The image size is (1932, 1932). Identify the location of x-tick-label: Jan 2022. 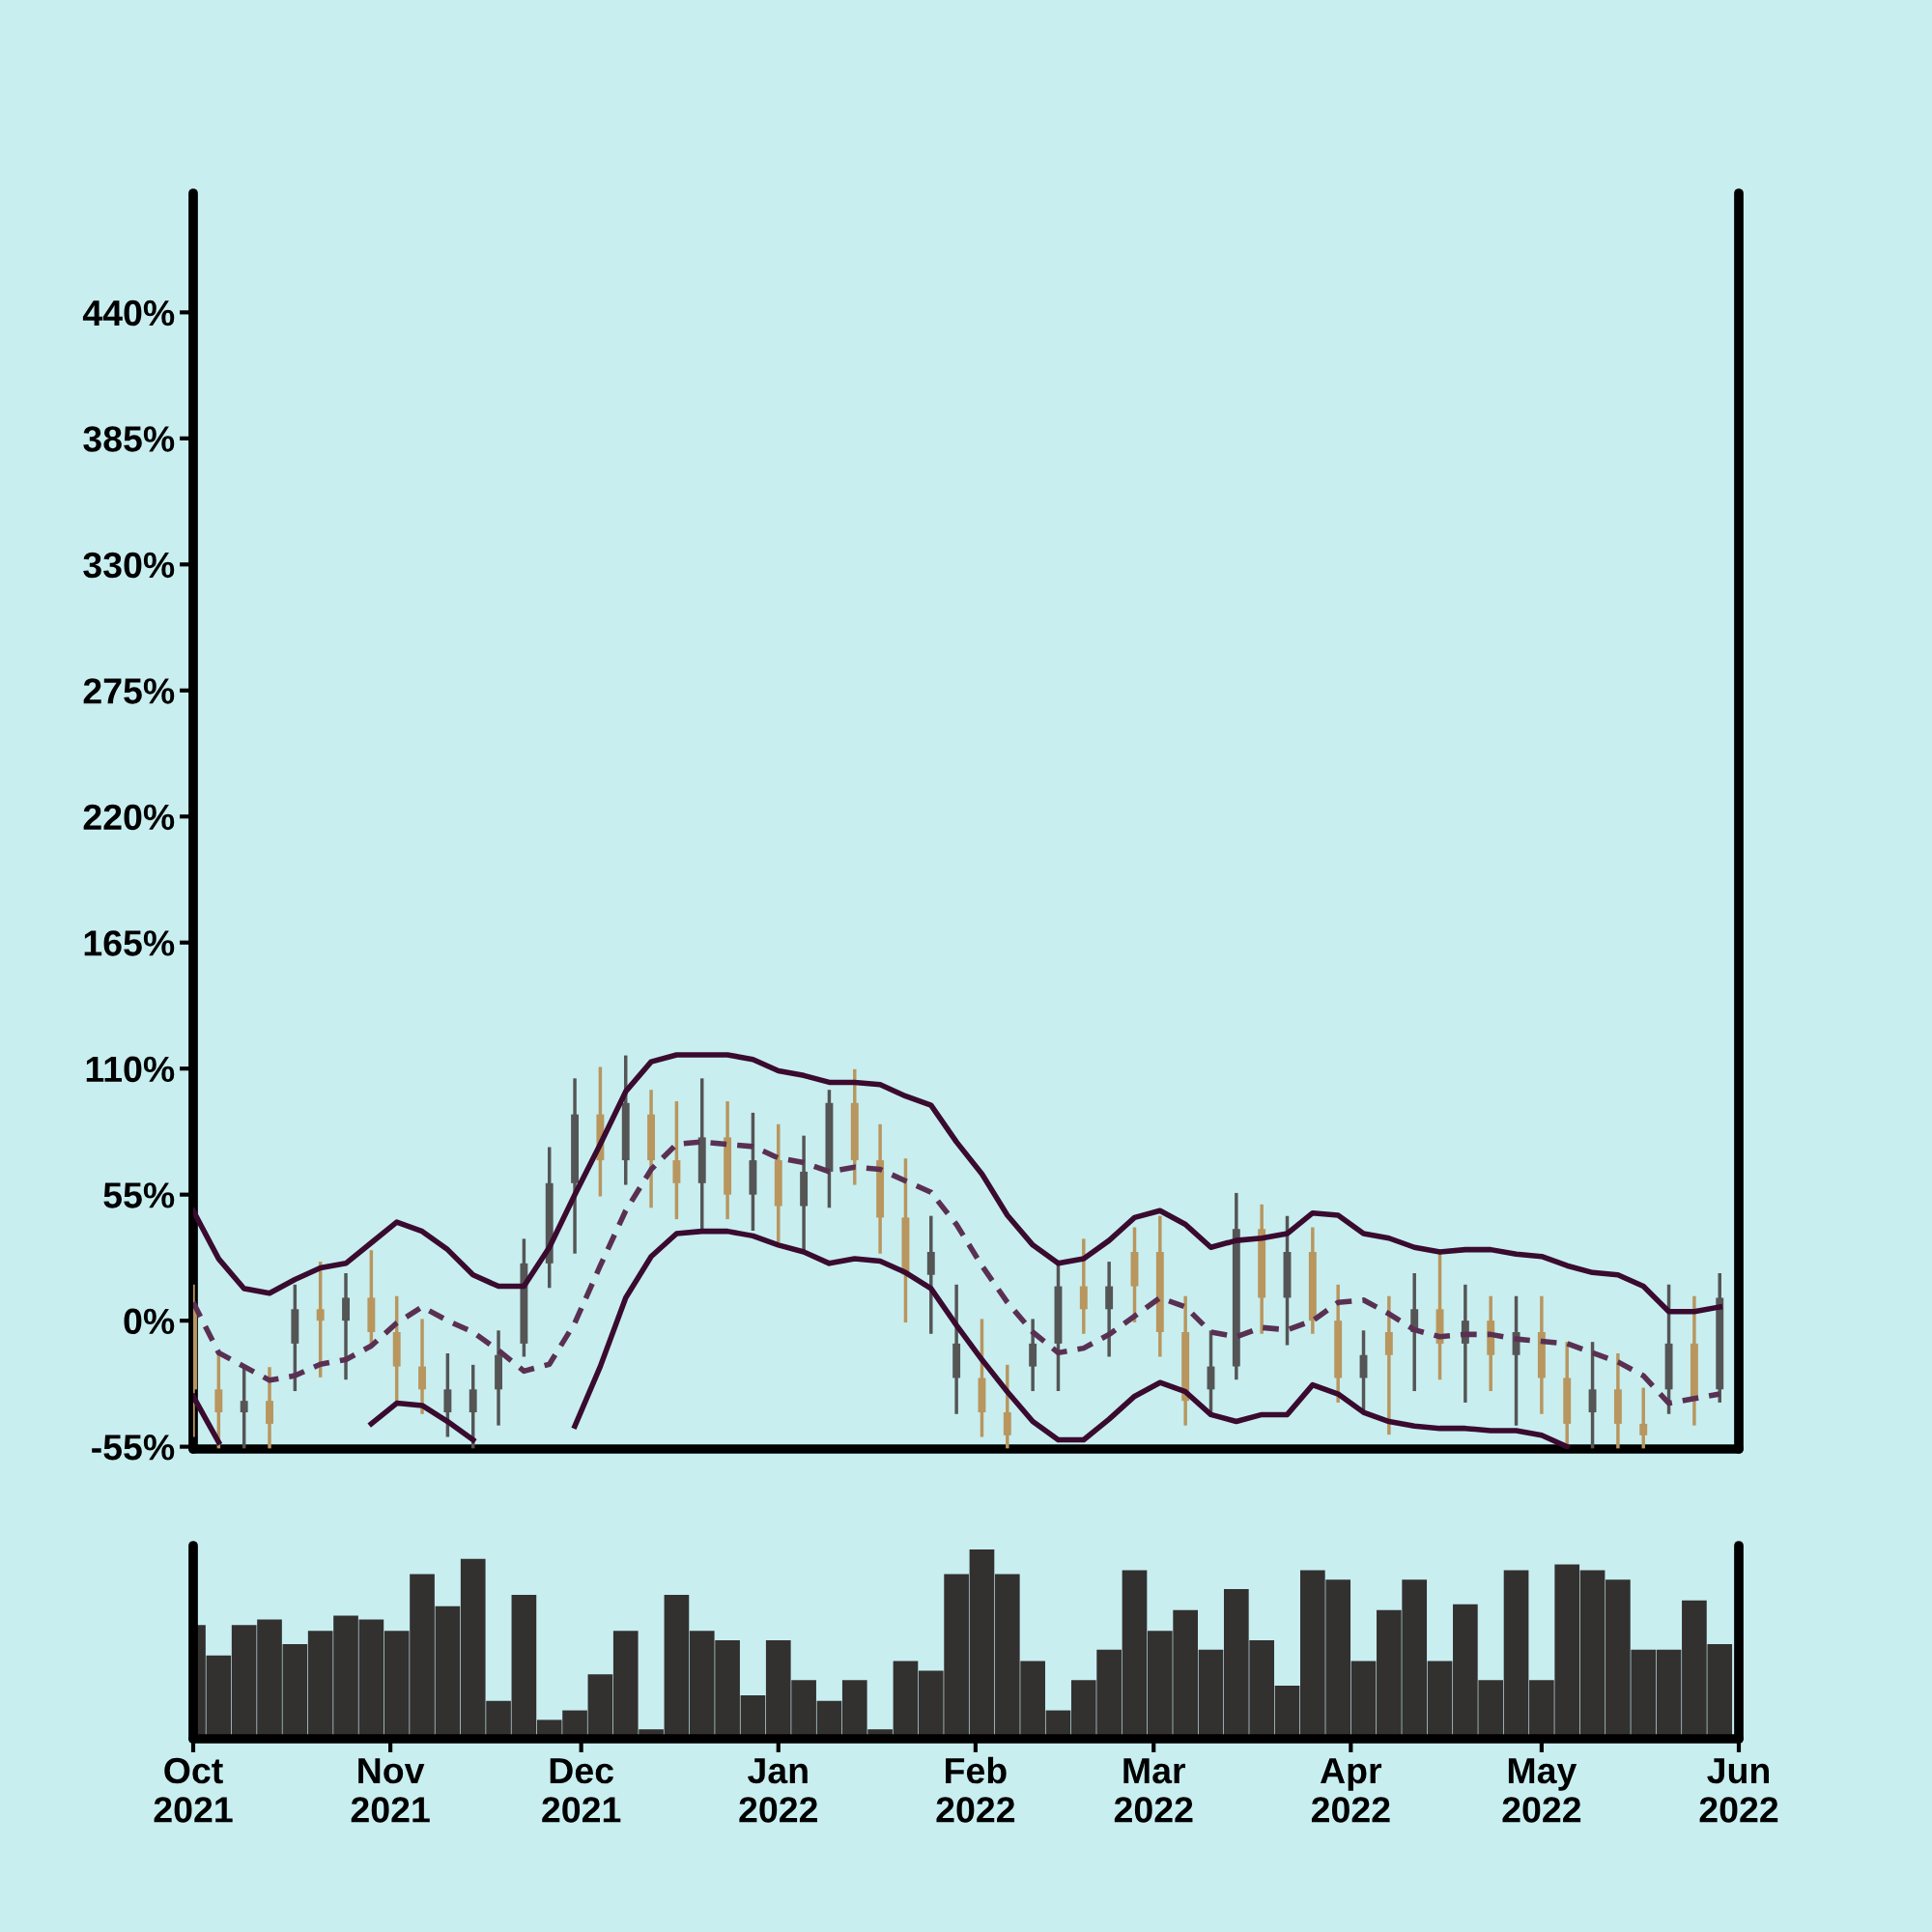
(778, 1790).